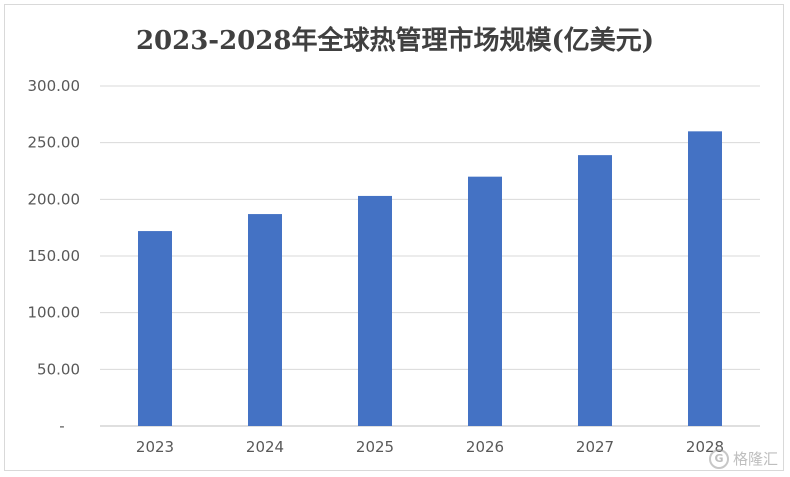  What do you see at coordinates (395, 41) in the screenshot?
I see `chart-title: 2023-2028年全球热管理市场规模(亿美元)` at bounding box center [395, 41].